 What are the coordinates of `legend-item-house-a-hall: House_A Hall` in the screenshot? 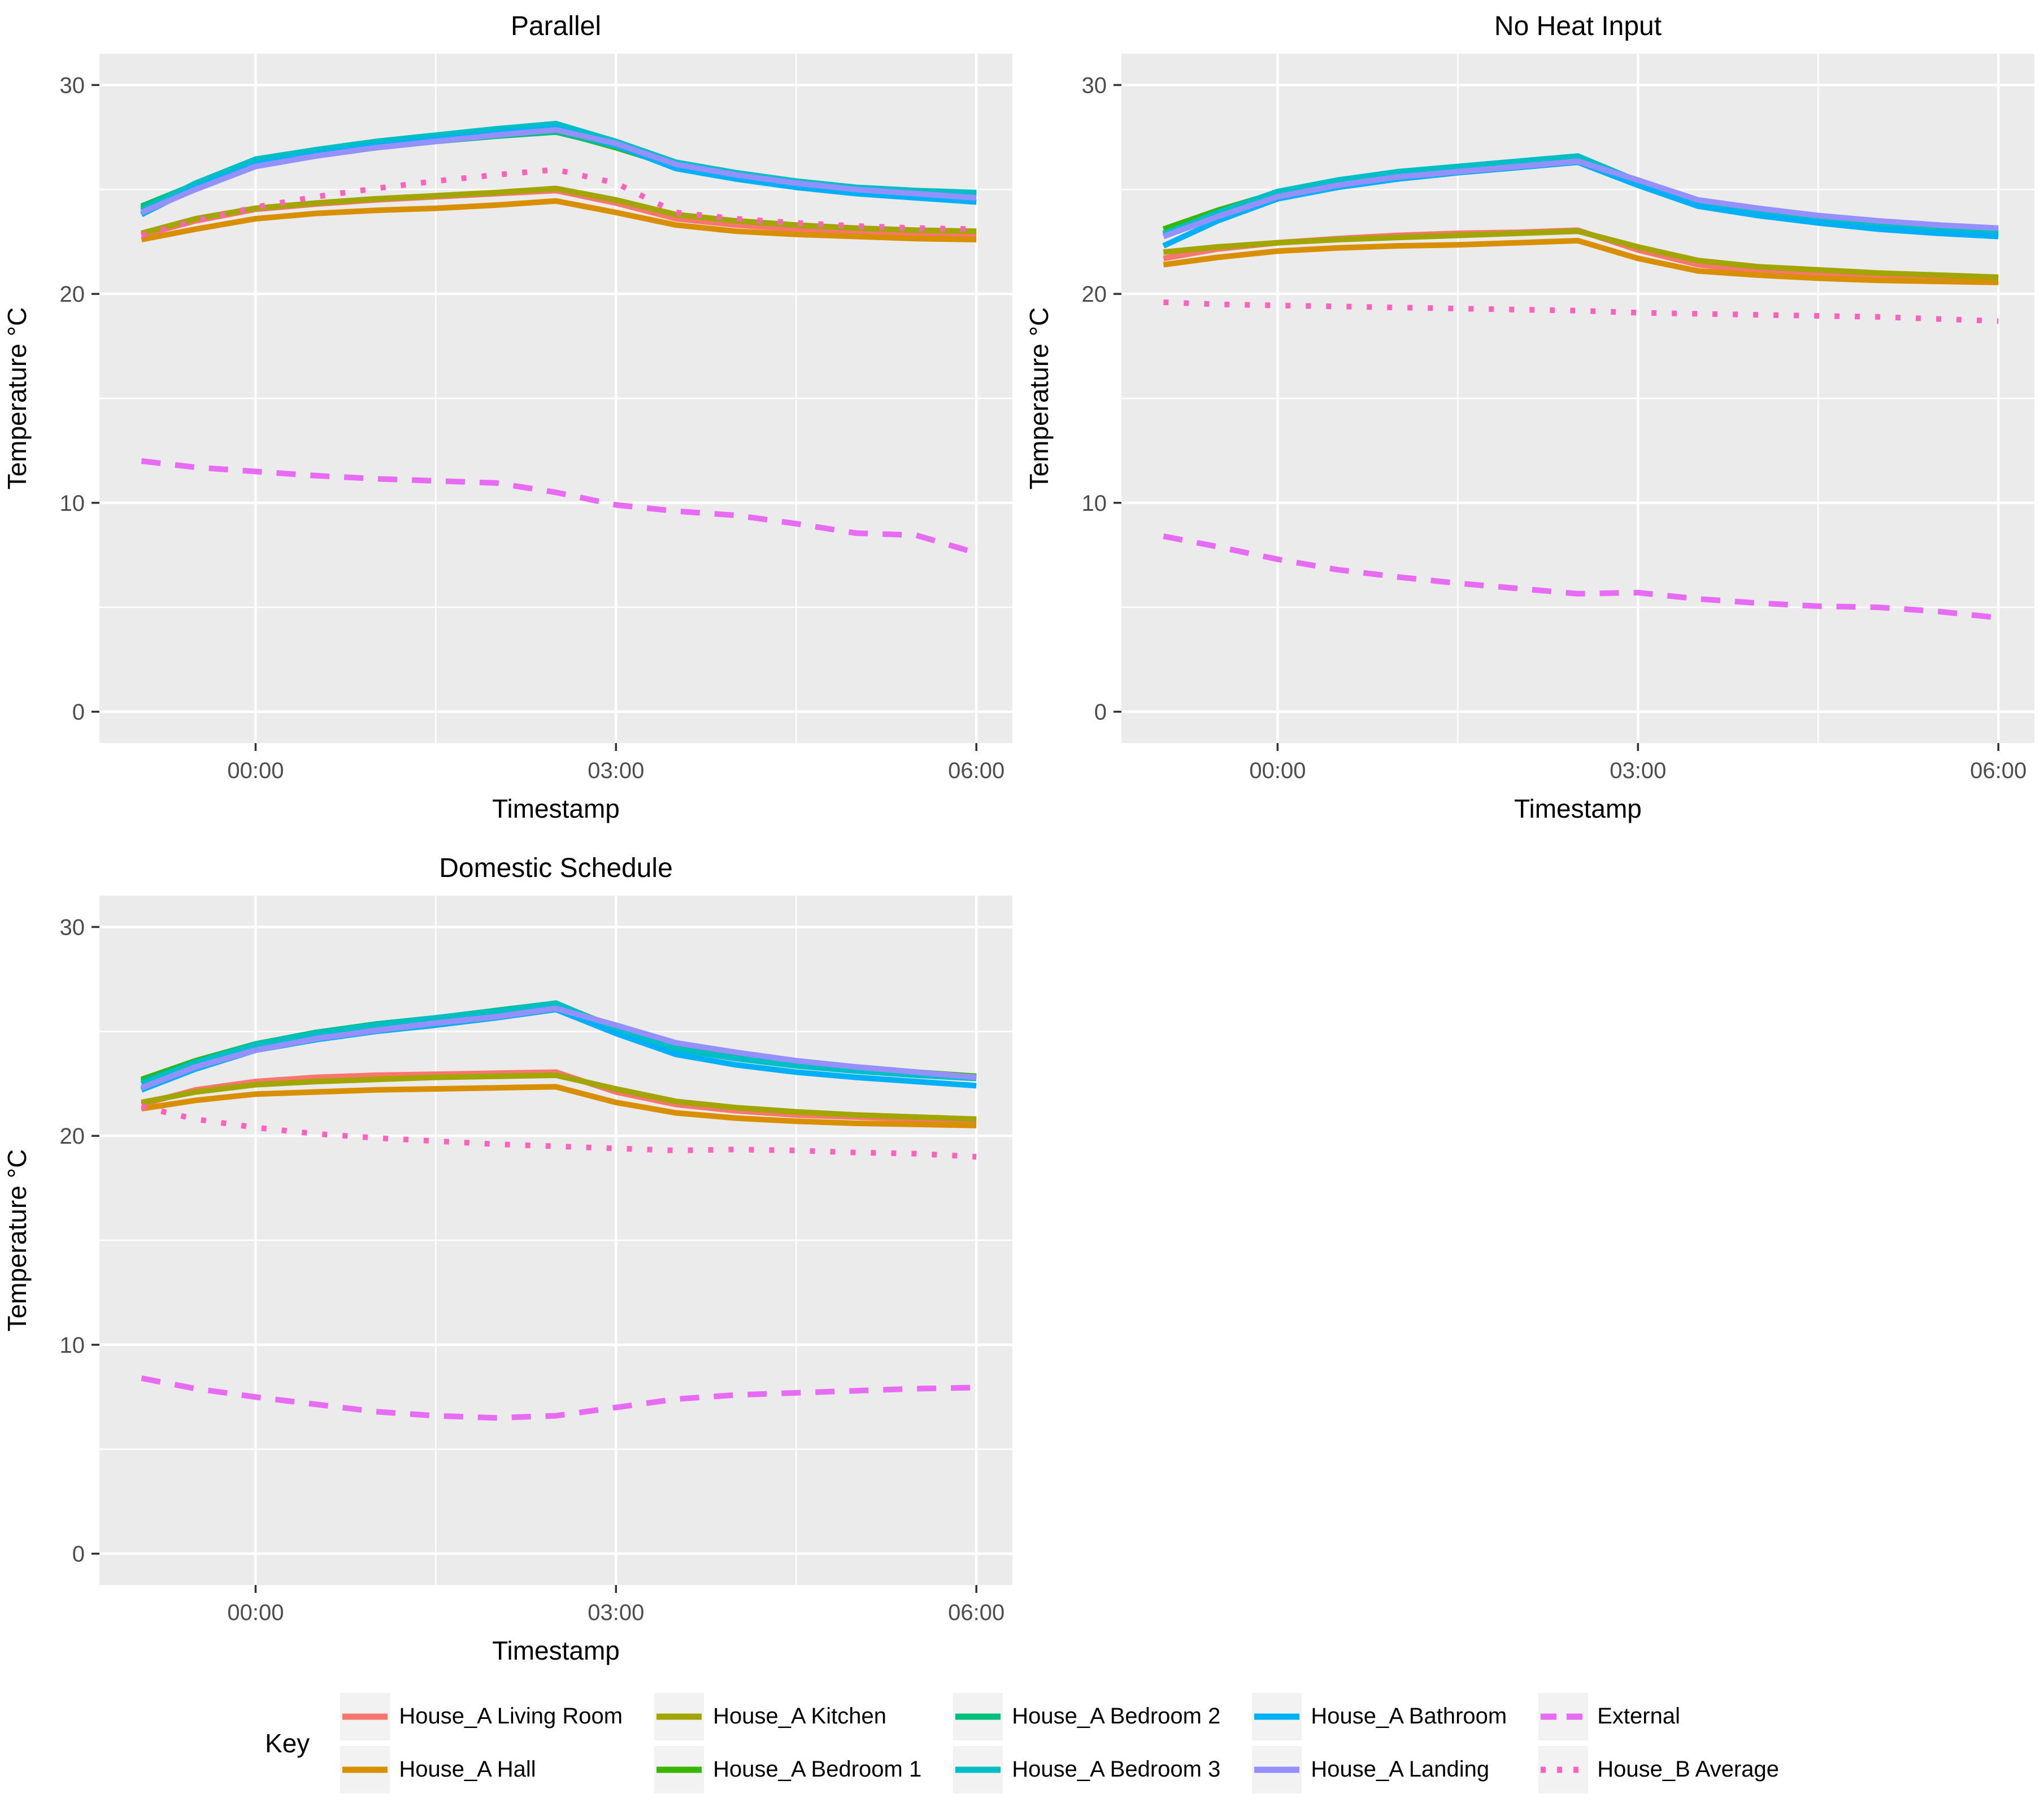 It's located at (482, 1769).